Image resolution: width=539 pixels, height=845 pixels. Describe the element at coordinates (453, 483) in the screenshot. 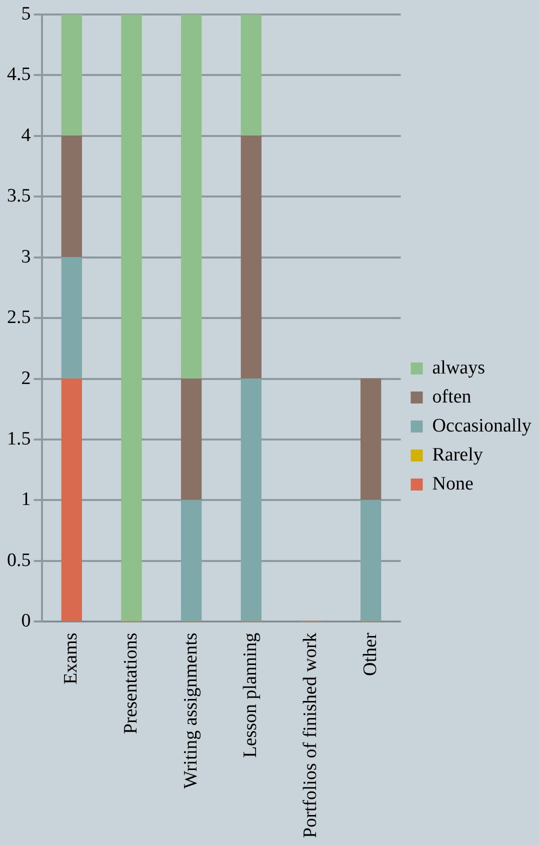

I see `legend-label: None` at that location.